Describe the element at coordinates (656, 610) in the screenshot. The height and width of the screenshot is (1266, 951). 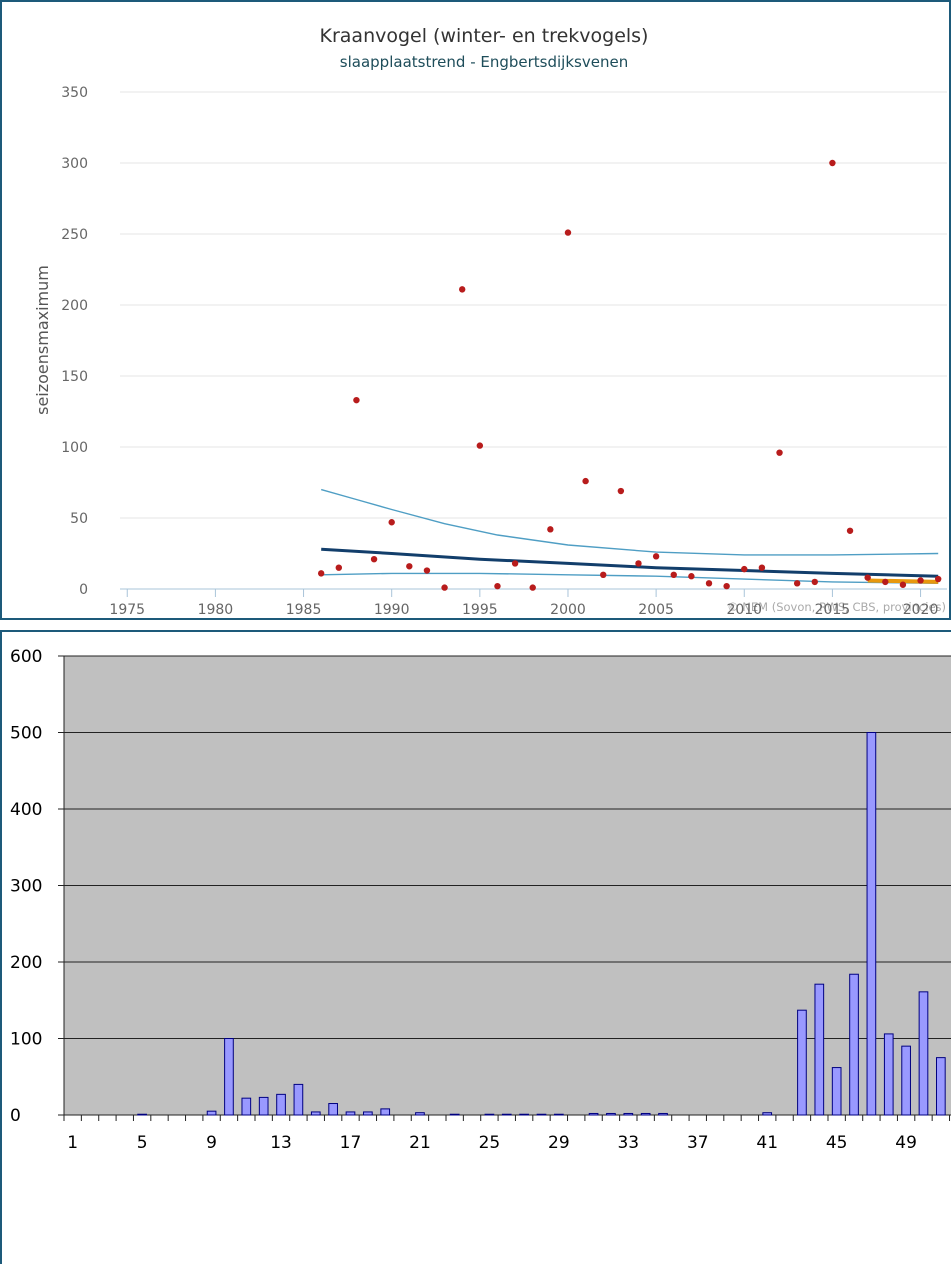
I see `x-tick-label: 2005` at that location.